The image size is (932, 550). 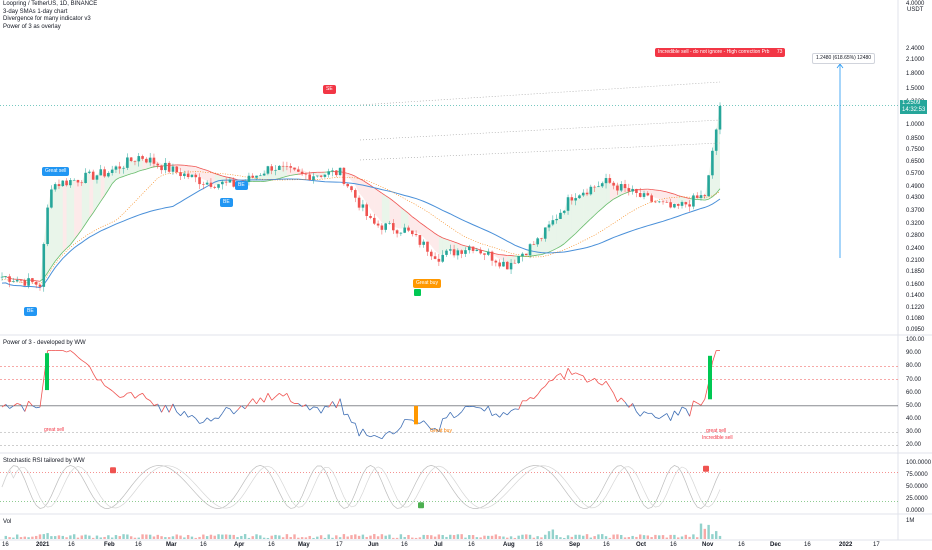 What do you see at coordinates (441, 431) in the screenshot?
I see `power3-great-buy-label: Great buy` at bounding box center [441, 431].